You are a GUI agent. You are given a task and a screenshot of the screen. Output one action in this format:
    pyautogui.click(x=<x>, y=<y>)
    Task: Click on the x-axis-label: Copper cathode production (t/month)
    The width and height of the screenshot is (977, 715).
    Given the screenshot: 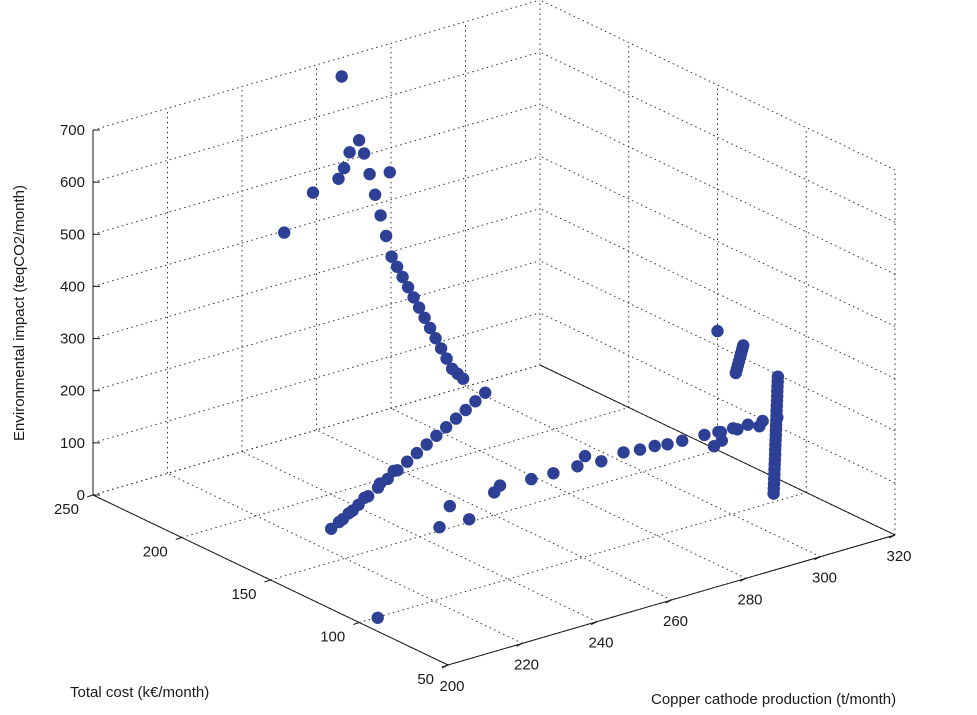 What is the action you would take?
    pyautogui.click(x=773, y=699)
    